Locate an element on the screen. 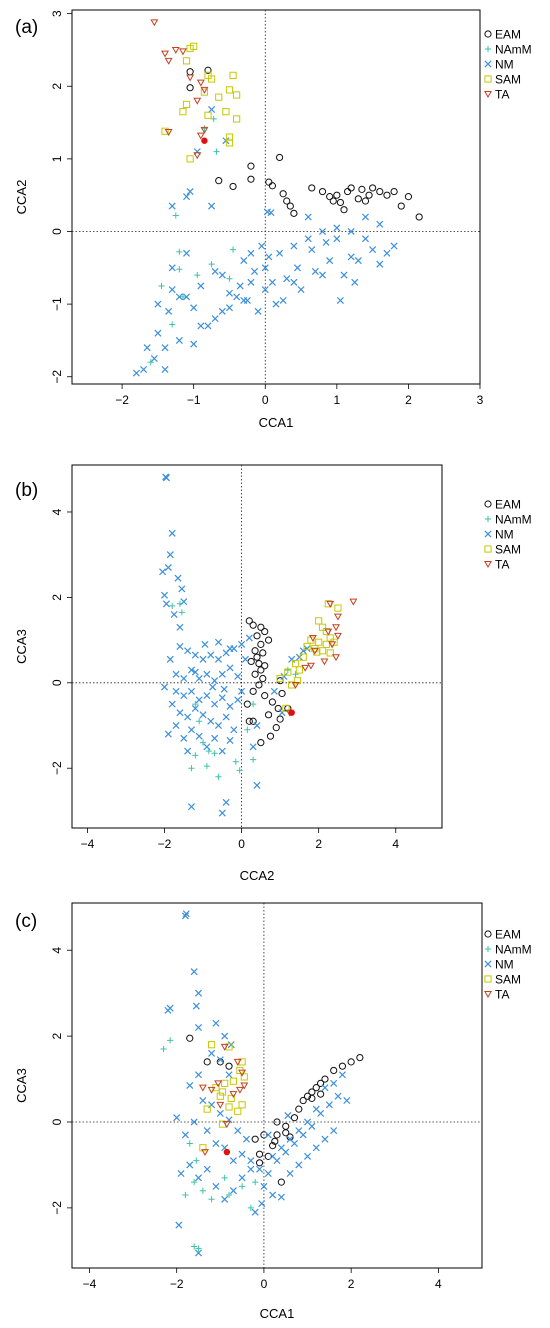 The width and height of the screenshot is (550, 1328). series-namm is located at coordinates (234, 690).